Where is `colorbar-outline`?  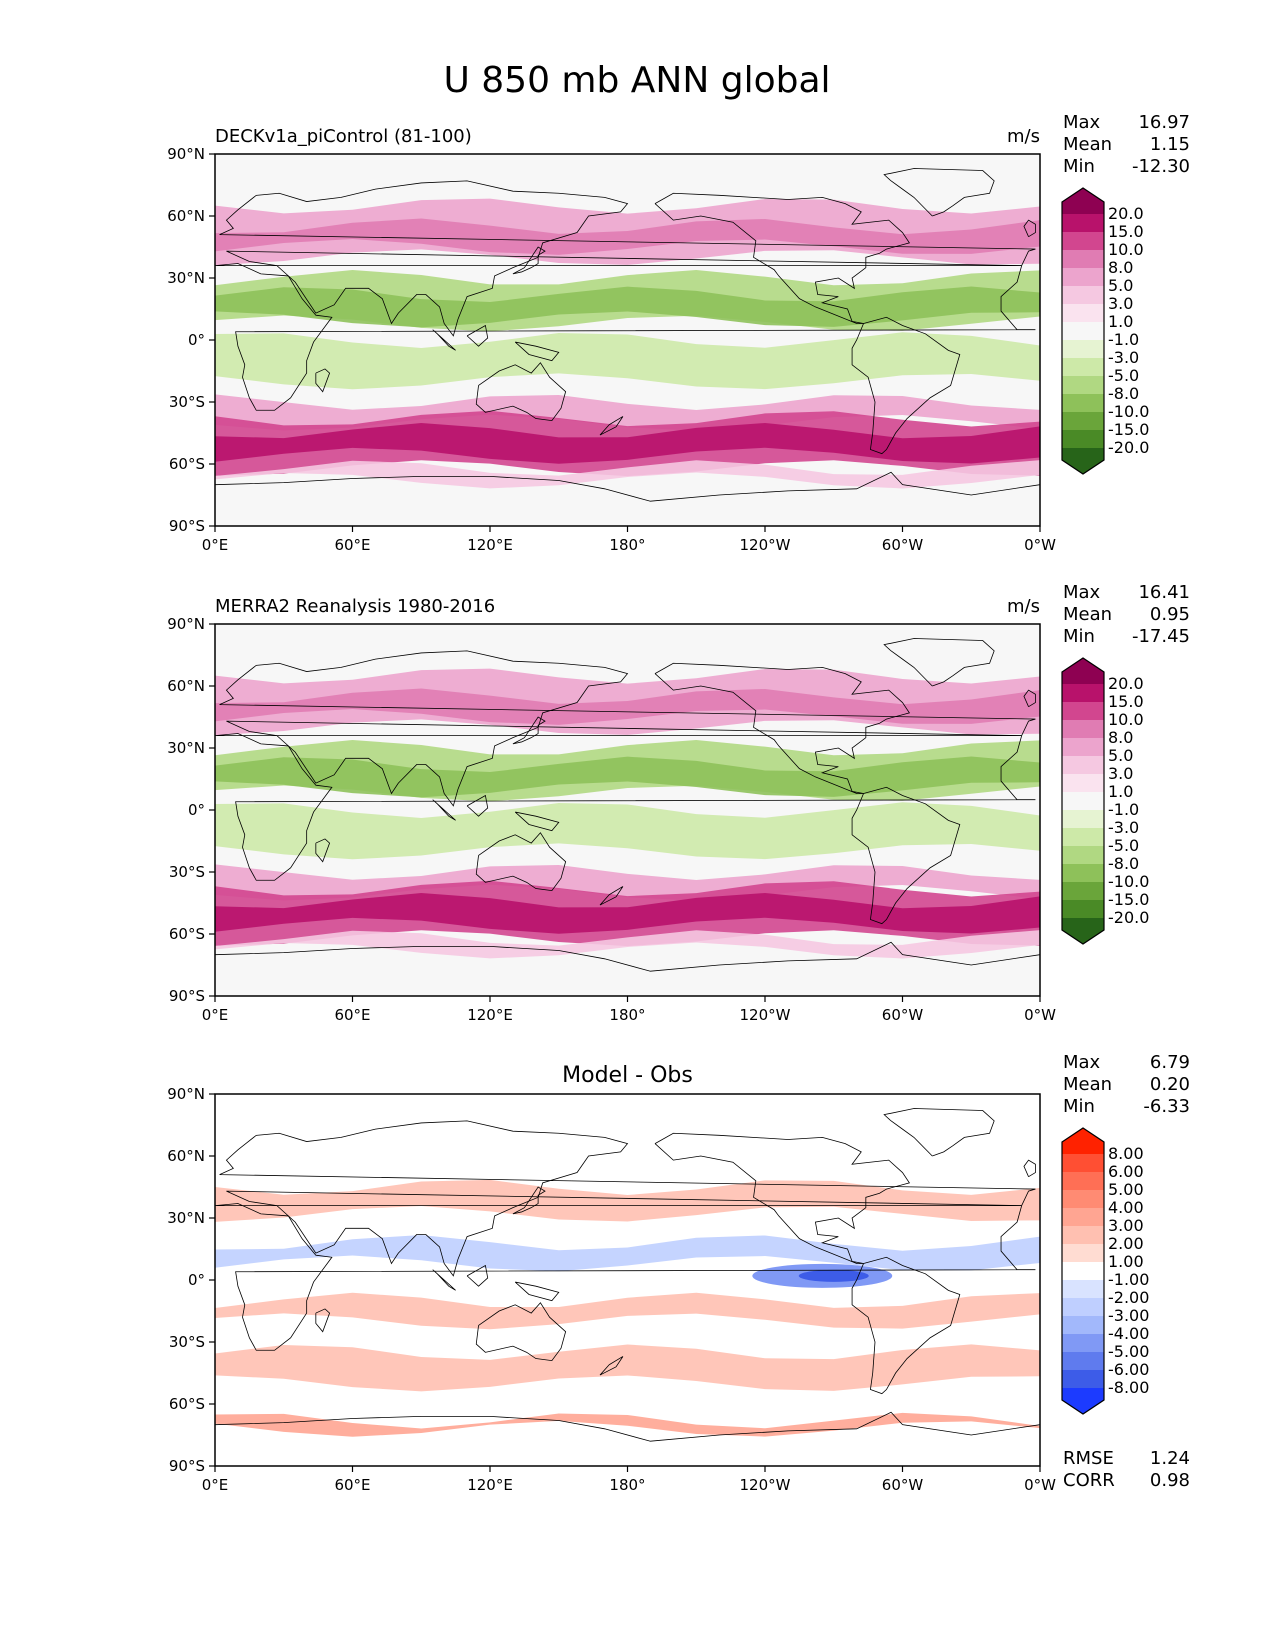 colorbar-outline is located at coordinates (1083, 331).